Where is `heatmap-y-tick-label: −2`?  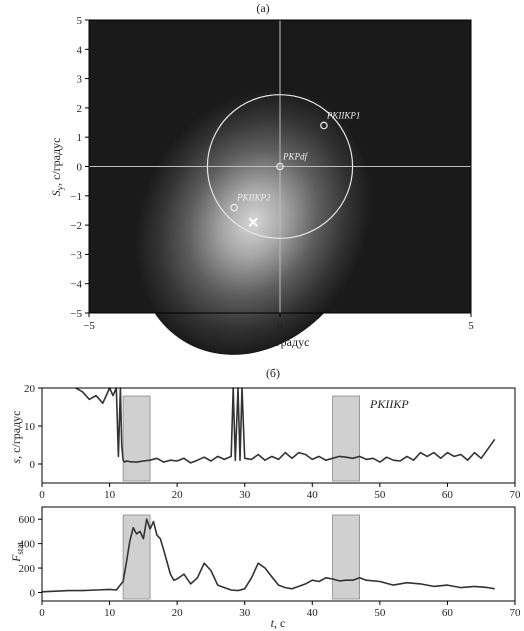 heatmap-y-tick-label: −2 is located at coordinates (76, 226).